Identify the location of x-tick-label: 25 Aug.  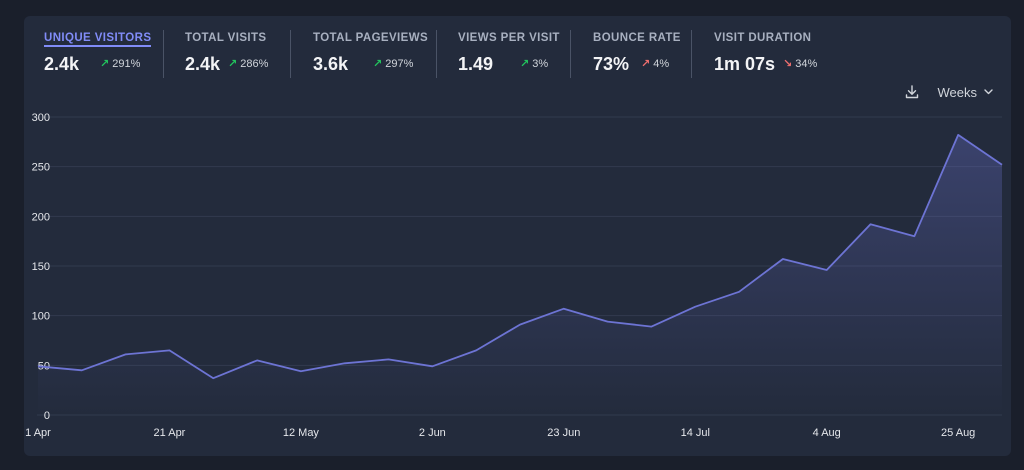
(958, 433).